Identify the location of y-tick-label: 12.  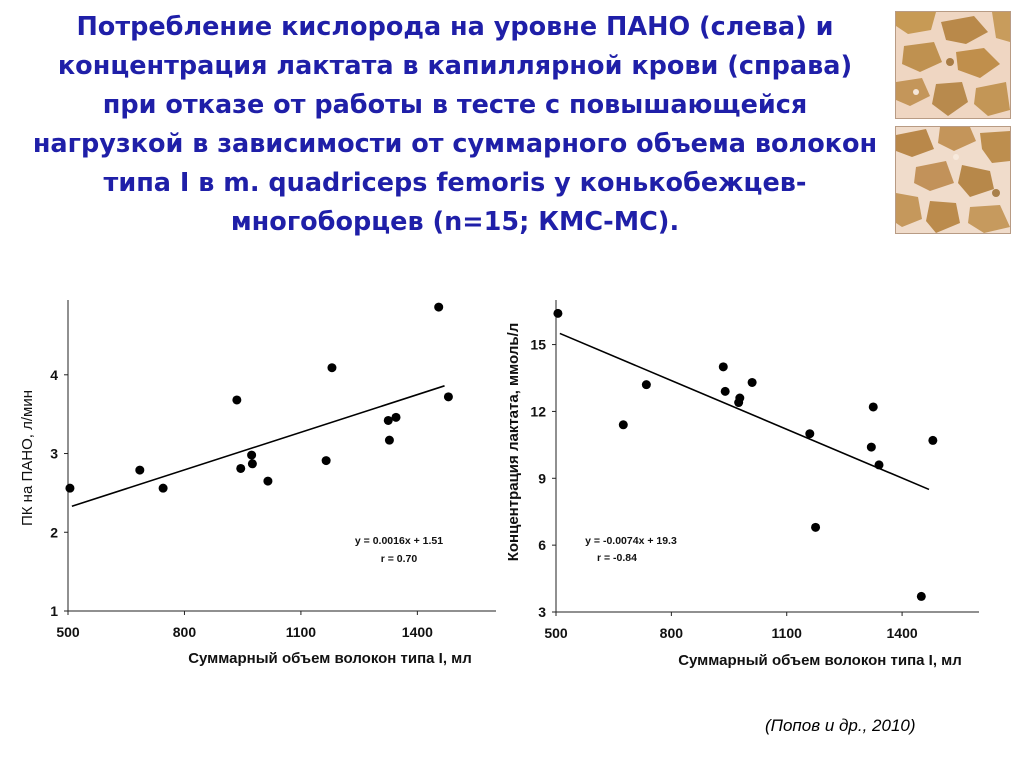
(538, 411).